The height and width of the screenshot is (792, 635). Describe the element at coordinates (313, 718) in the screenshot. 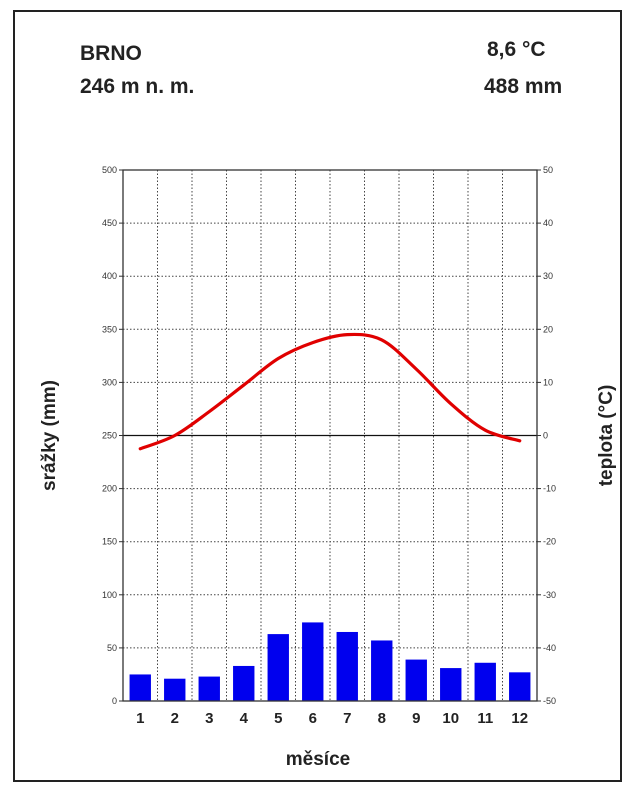

I see `x-tick-label: 6` at that location.